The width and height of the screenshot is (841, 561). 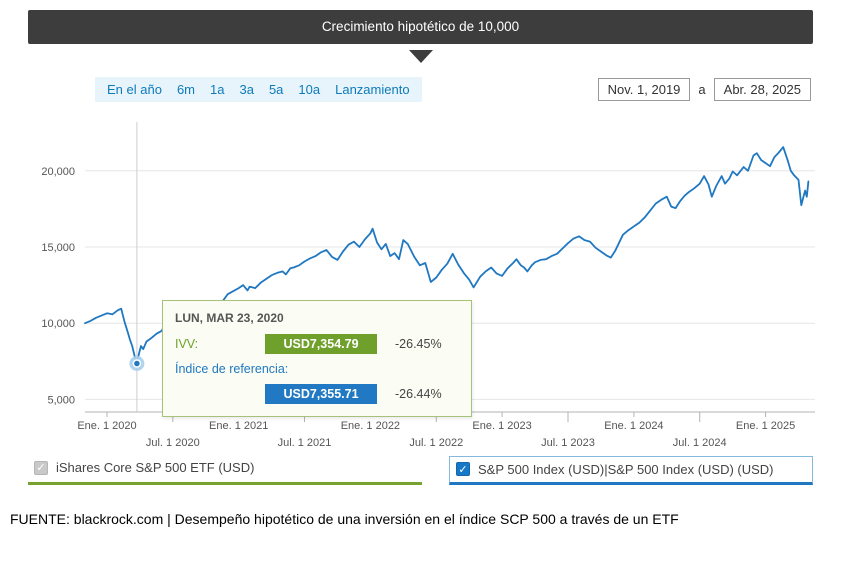 I want to click on tooltip-ivv-value-badge: USD7,354.79, so click(x=321, y=344).